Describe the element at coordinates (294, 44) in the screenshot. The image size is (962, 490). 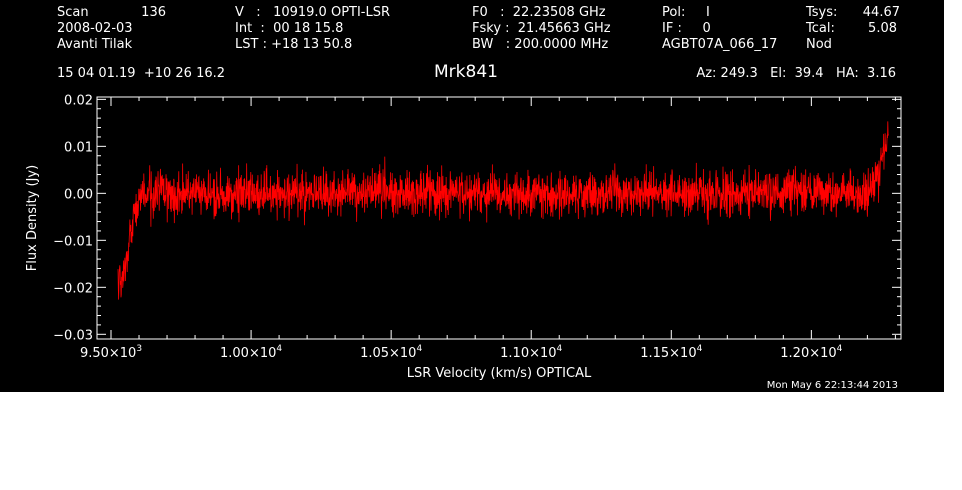
I see `lst-info: LST : +18 13 50.8` at that location.